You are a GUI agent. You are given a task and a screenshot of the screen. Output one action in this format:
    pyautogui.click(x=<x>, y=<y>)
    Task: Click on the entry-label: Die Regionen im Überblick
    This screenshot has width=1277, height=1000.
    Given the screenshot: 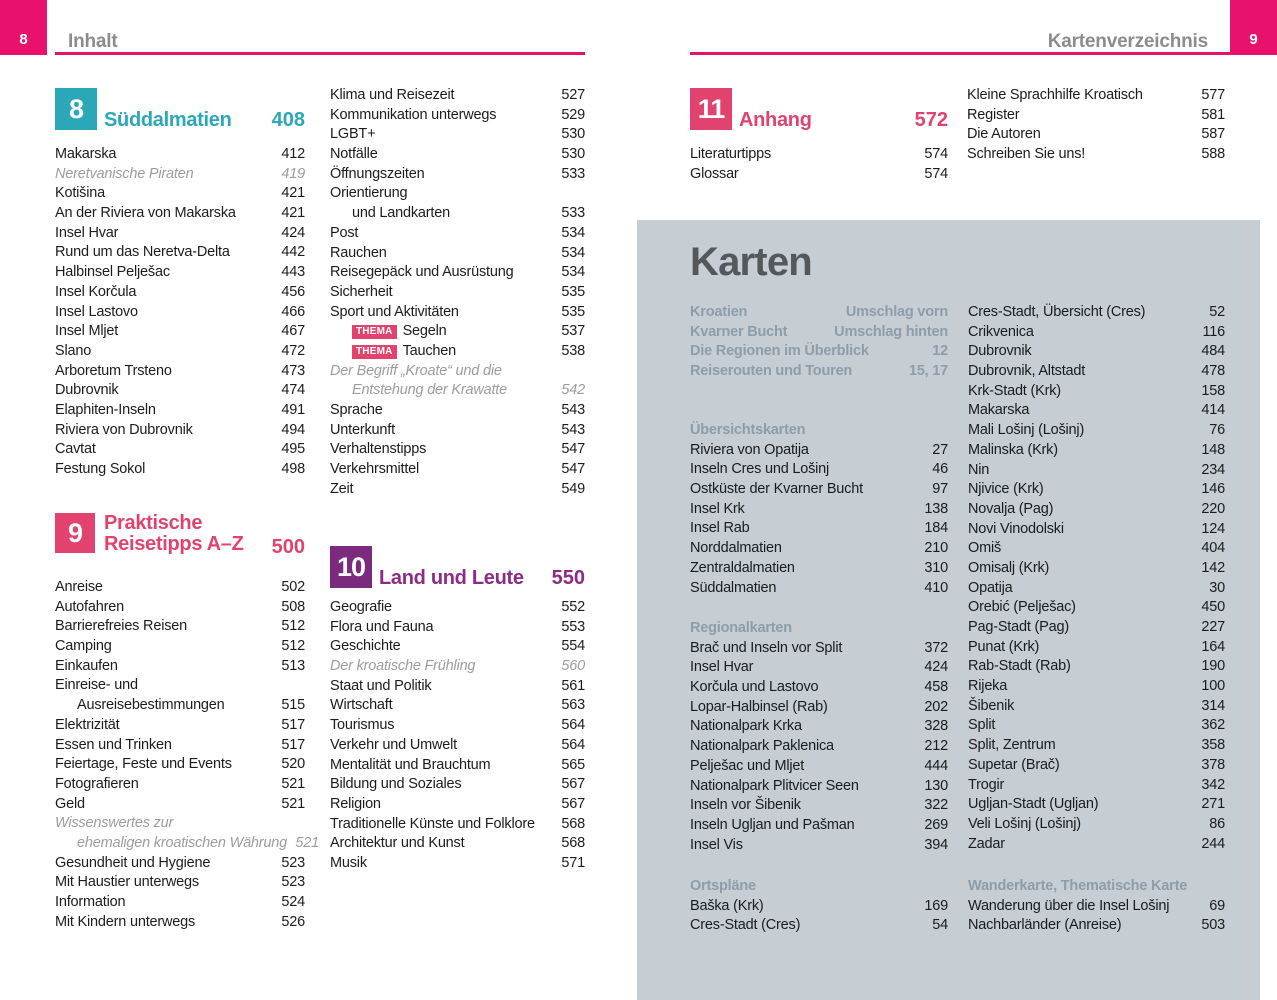 What is the action you would take?
    pyautogui.click(x=779, y=351)
    